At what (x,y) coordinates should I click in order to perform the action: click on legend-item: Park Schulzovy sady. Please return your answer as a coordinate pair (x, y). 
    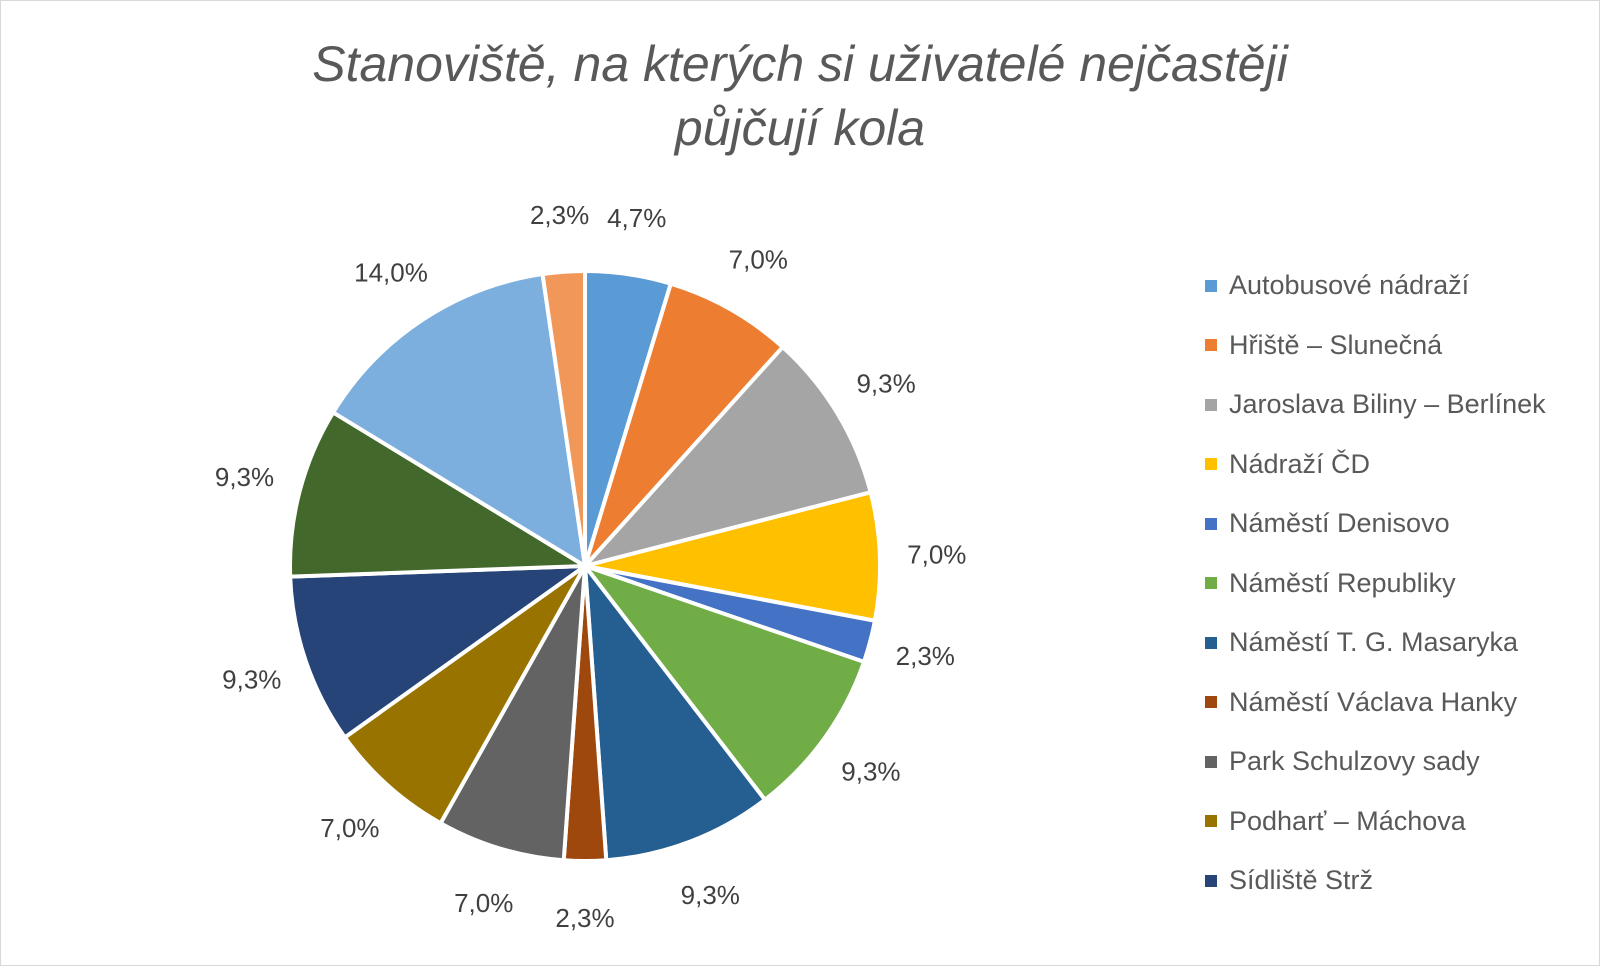
    Looking at the image, I should click on (1395, 762).